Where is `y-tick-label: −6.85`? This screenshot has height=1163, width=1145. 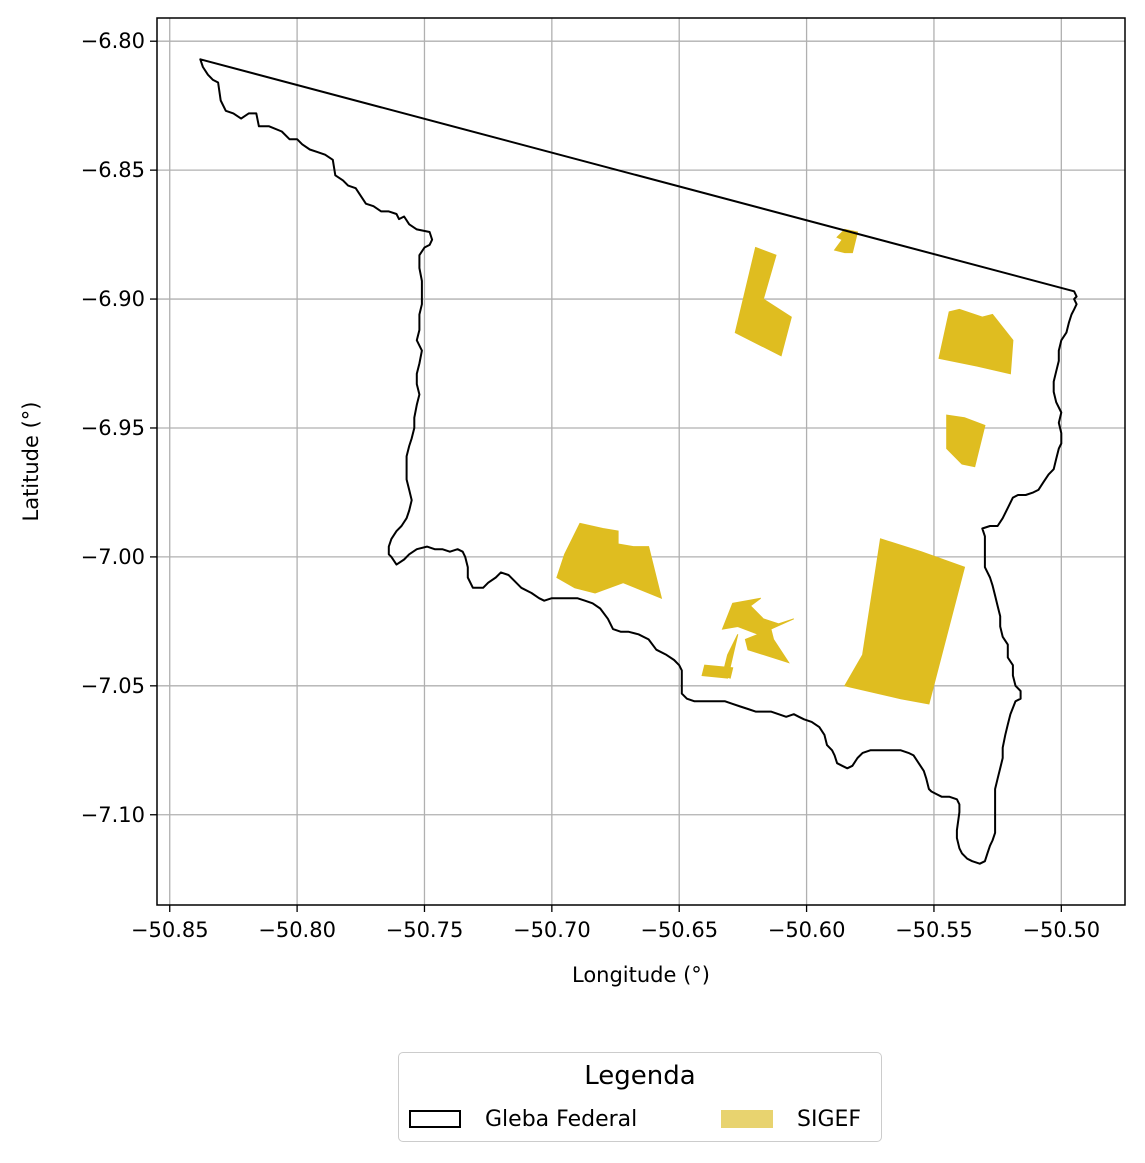
y-tick-label: −6.85 is located at coordinates (113, 170).